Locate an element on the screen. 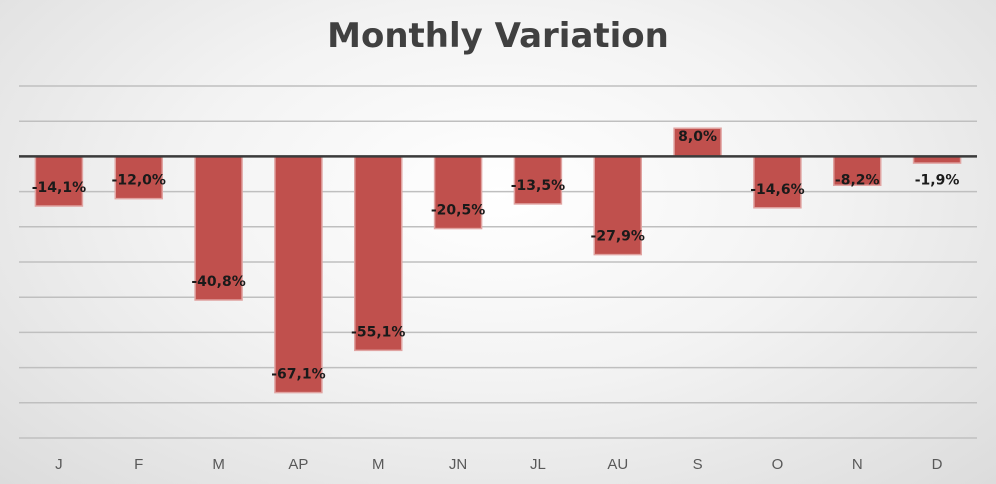 This screenshot has width=996, height=484. data-label-4: -67,1% is located at coordinates (298, 375).